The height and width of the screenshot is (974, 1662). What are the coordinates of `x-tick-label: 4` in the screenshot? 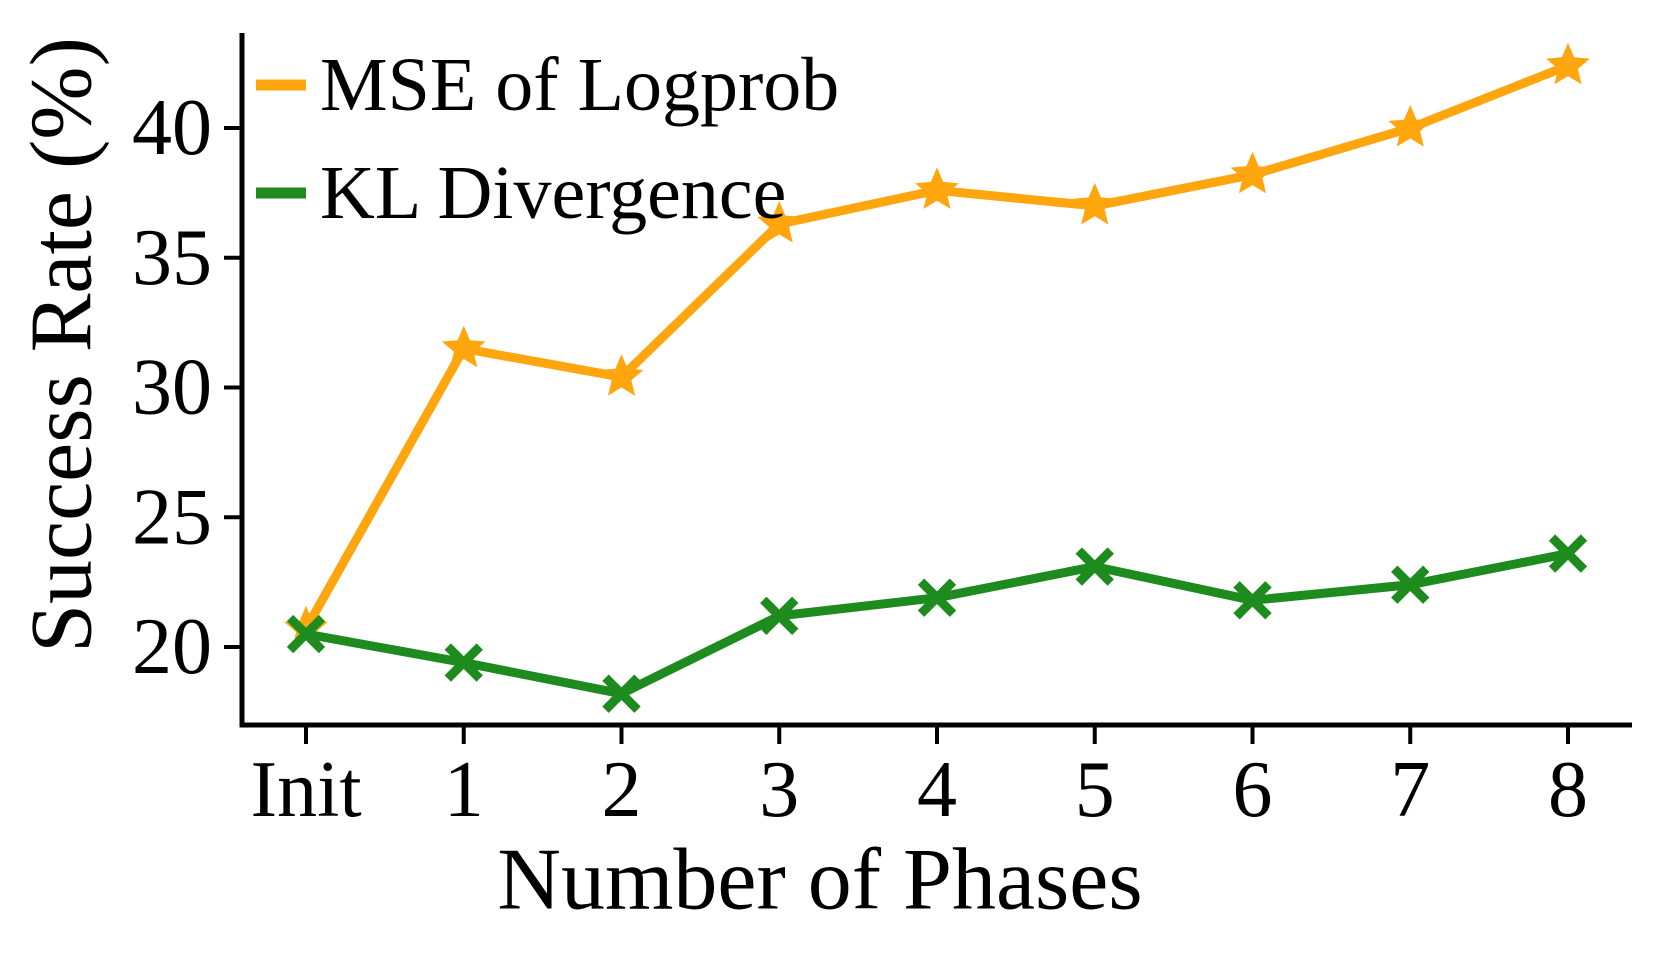 It's located at (937, 790).